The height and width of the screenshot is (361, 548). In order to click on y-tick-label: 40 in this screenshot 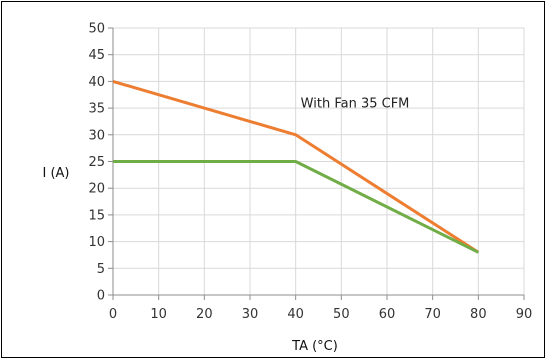, I will do `click(96, 82)`.